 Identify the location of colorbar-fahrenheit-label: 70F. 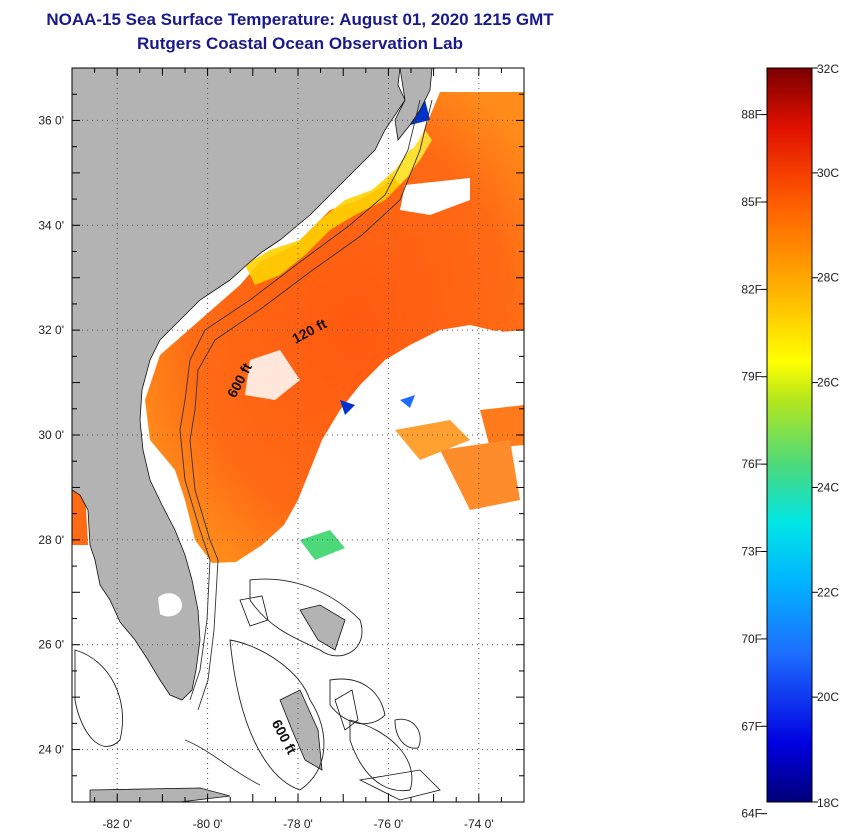
(751, 639).